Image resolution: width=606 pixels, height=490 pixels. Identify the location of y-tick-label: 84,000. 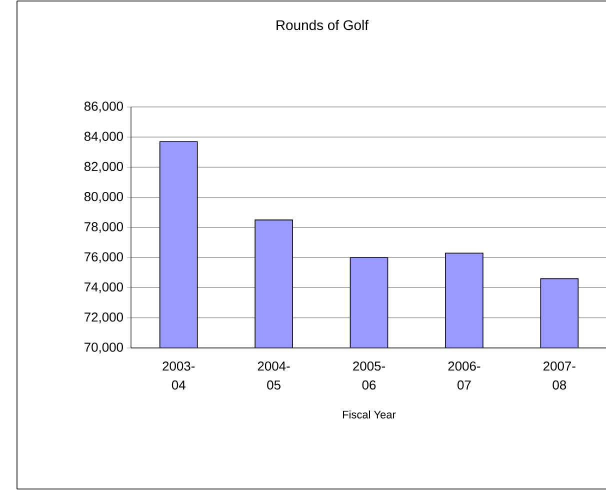
(103, 137).